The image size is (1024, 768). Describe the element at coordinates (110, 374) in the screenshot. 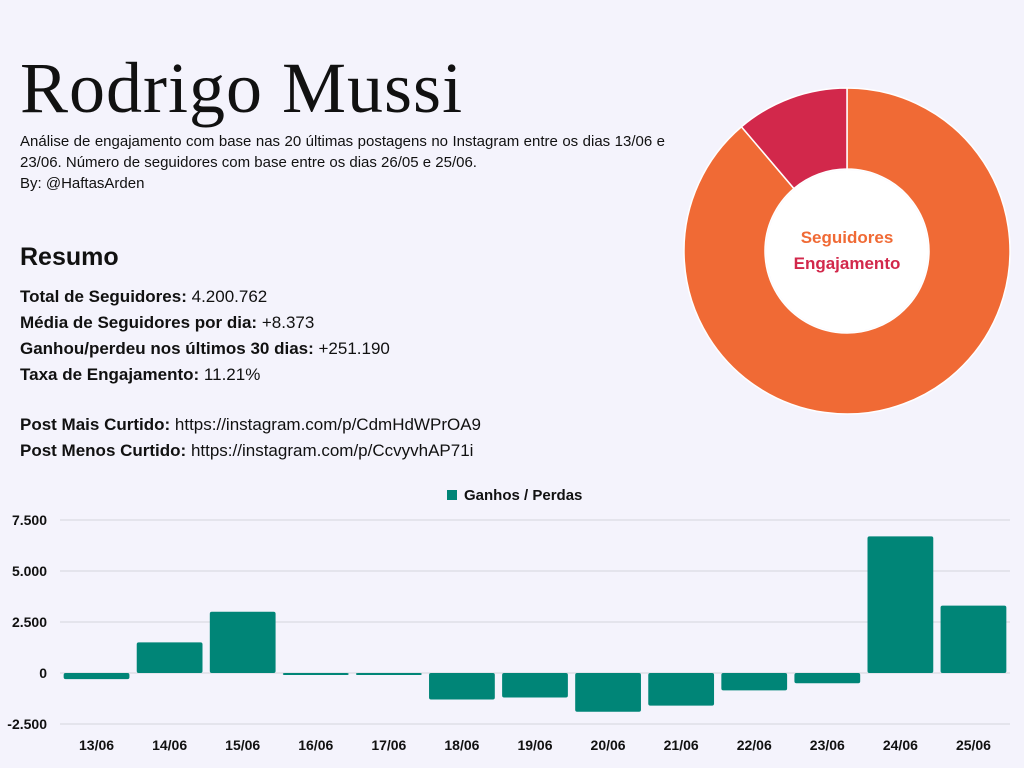

I see `stat-label: Taxa de Engajamento:` at that location.